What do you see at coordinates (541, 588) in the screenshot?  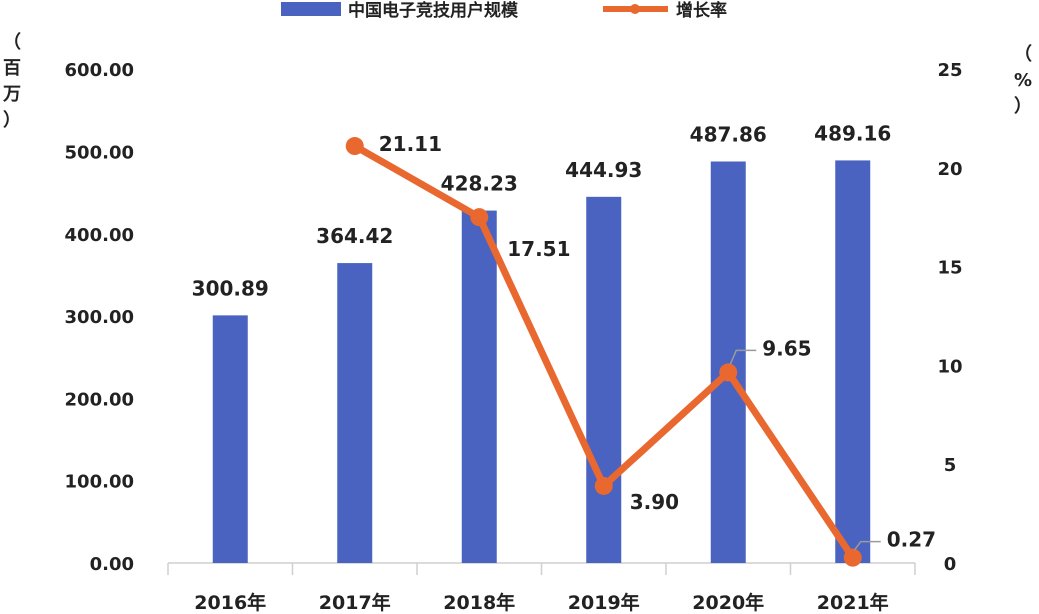 I see `x-axis-ticks: 2016年 2017年 2018年 2019年 2020年 2021年` at bounding box center [541, 588].